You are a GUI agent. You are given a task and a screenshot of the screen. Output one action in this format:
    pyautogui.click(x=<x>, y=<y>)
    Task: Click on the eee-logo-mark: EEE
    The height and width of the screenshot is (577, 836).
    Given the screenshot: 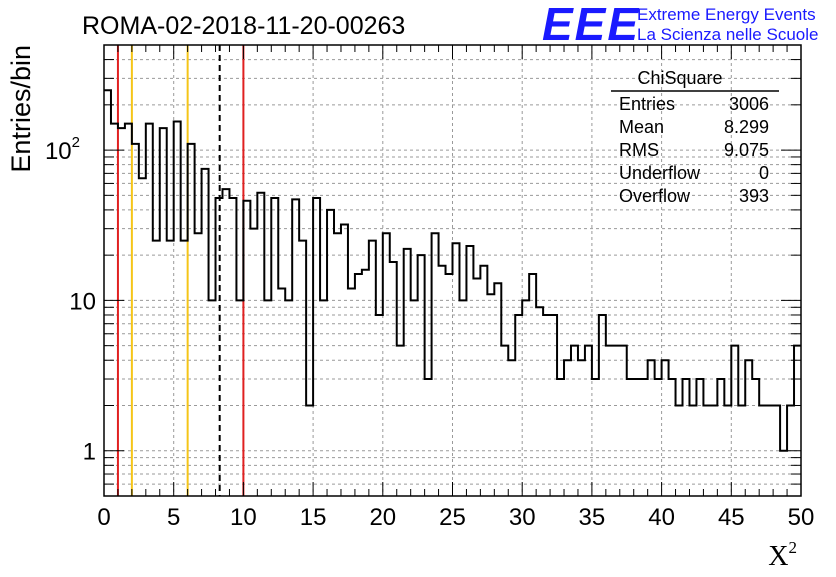 What is the action you would take?
    pyautogui.click(x=591, y=25)
    